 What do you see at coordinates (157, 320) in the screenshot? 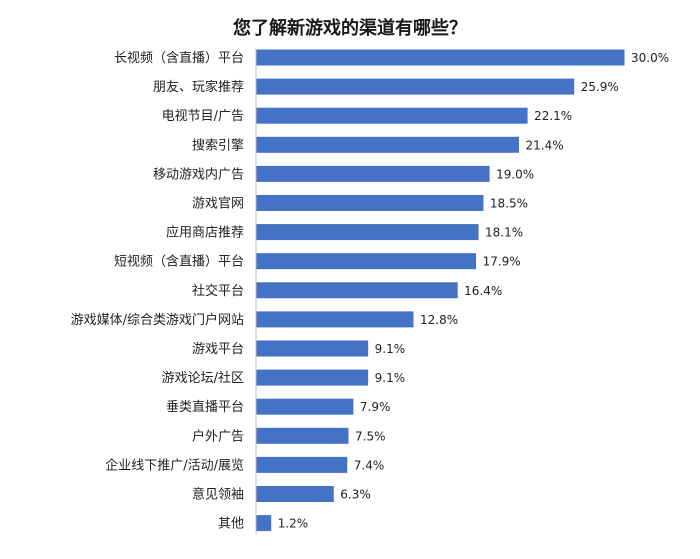
I see `category-label: 游戏媒体/综合类游戏门户网站` at bounding box center [157, 320].